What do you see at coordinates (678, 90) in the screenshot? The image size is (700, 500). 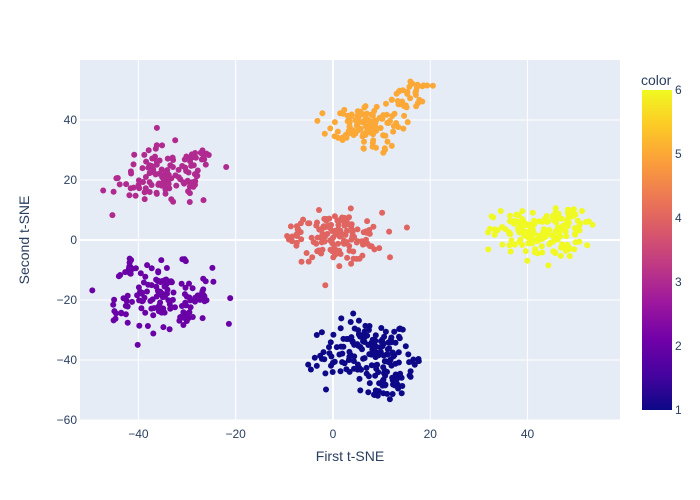 I see `colorbar-tick-label: 6` at bounding box center [678, 90].